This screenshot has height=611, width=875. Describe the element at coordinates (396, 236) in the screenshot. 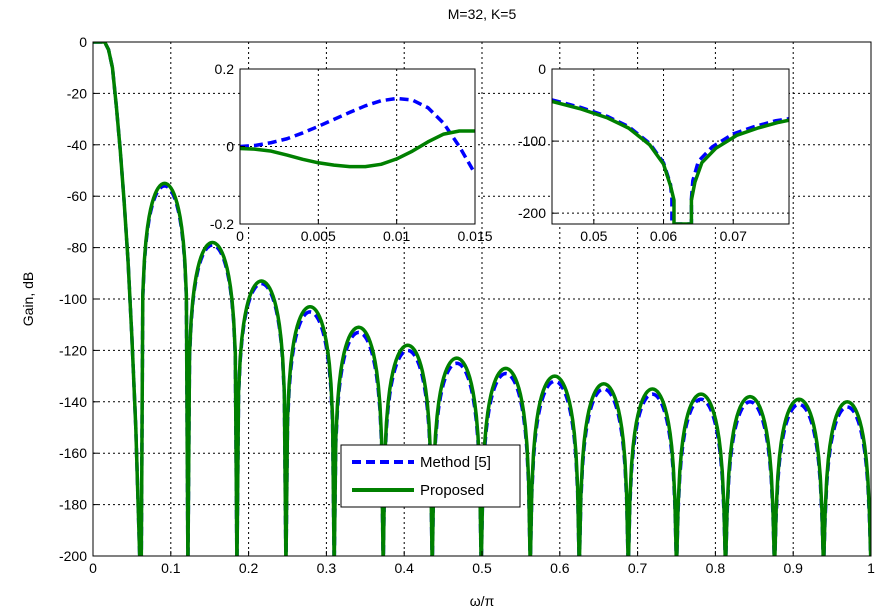

I see `inset-passband-x-tick-label: 0.01` at that location.